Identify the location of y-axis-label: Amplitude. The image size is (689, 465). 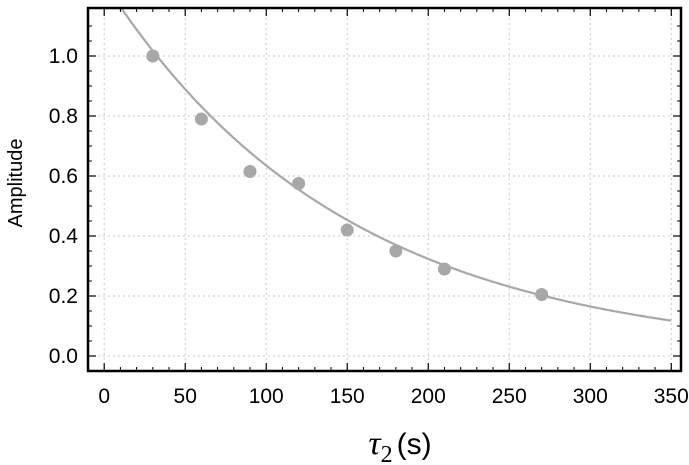
(16, 183).